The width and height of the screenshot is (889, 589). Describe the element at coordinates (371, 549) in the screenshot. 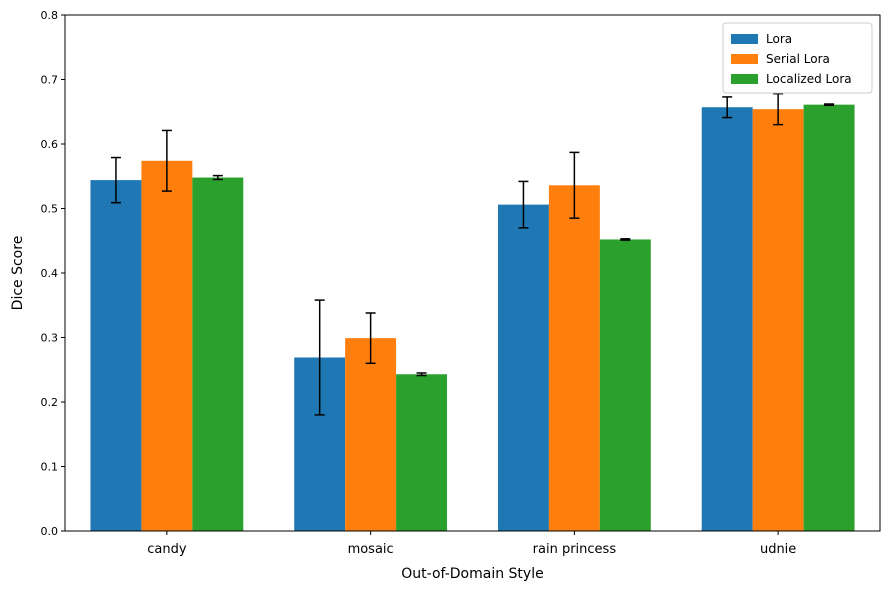

I see `x-tick-label: mosaic` at that location.